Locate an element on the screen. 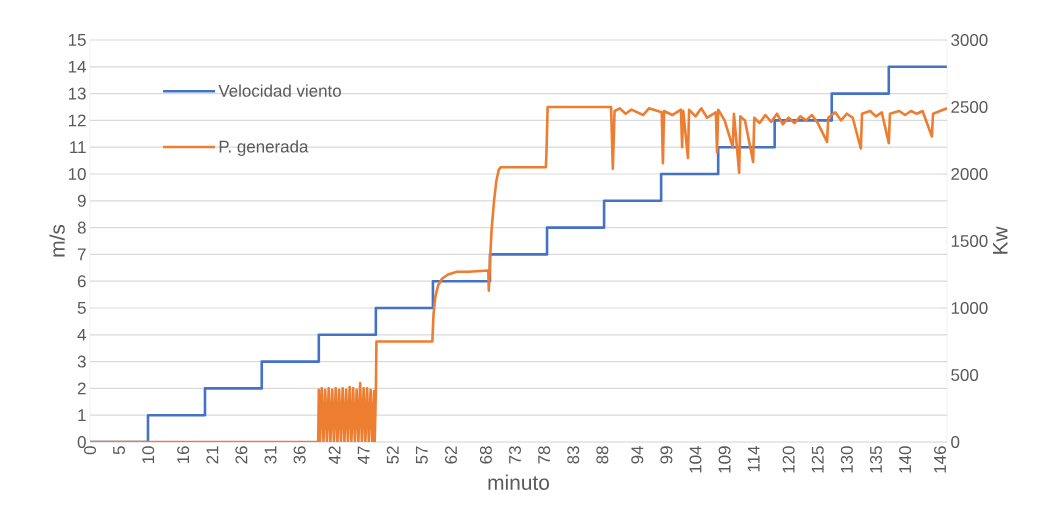 The image size is (1056, 513). x-tick-label: 5 is located at coordinates (119, 450).